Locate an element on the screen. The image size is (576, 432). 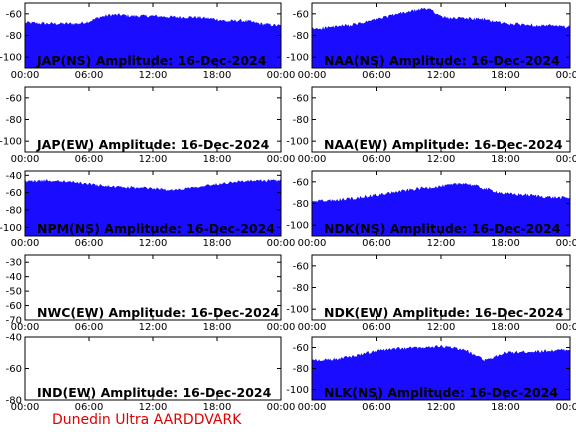
y-tick-label: -70 is located at coordinates (14, 321).